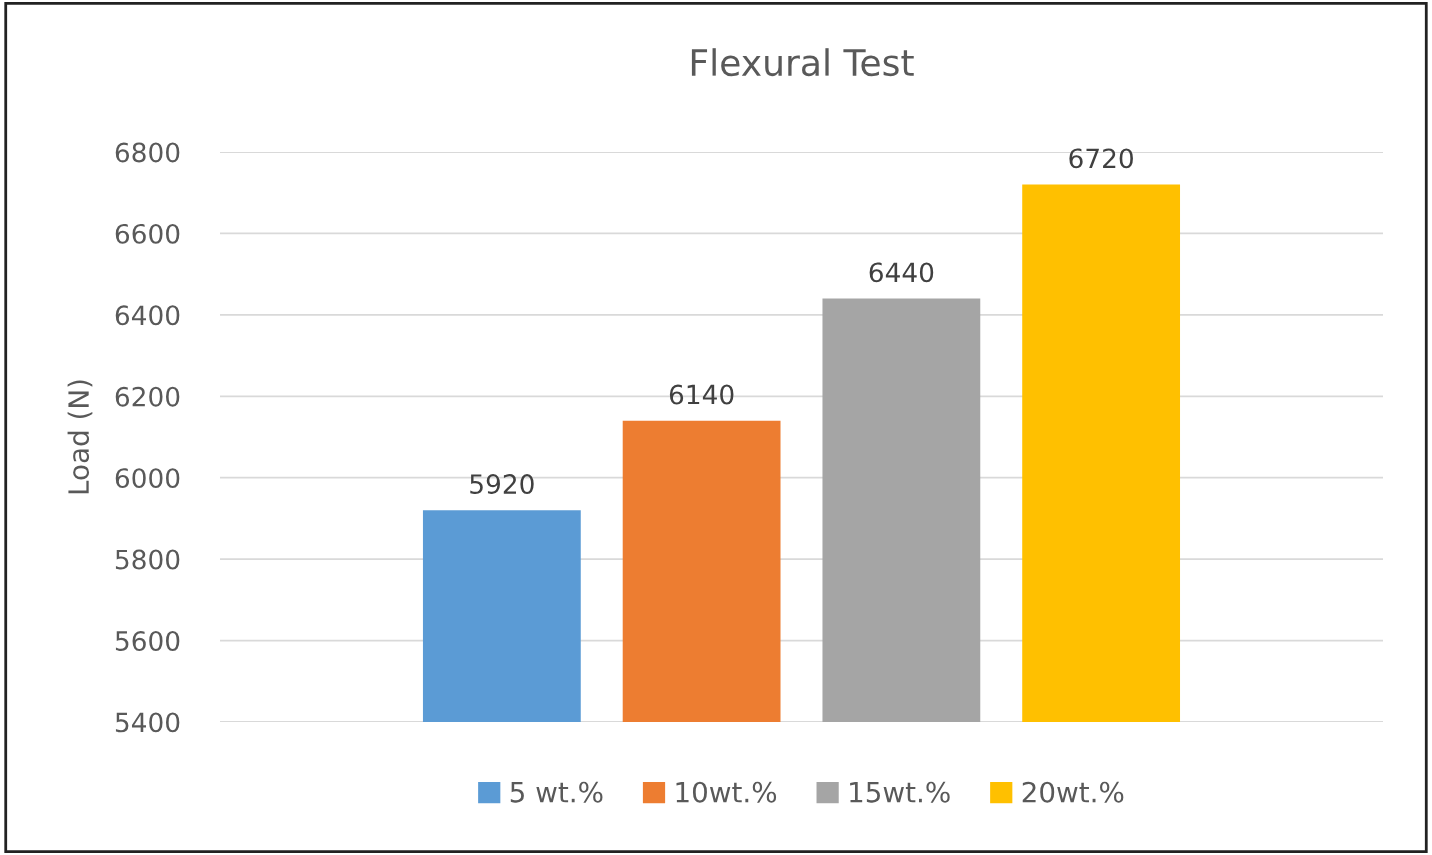 The height and width of the screenshot is (855, 1432). What do you see at coordinates (1101, 158) in the screenshot?
I see `data-label: 6720` at bounding box center [1101, 158].